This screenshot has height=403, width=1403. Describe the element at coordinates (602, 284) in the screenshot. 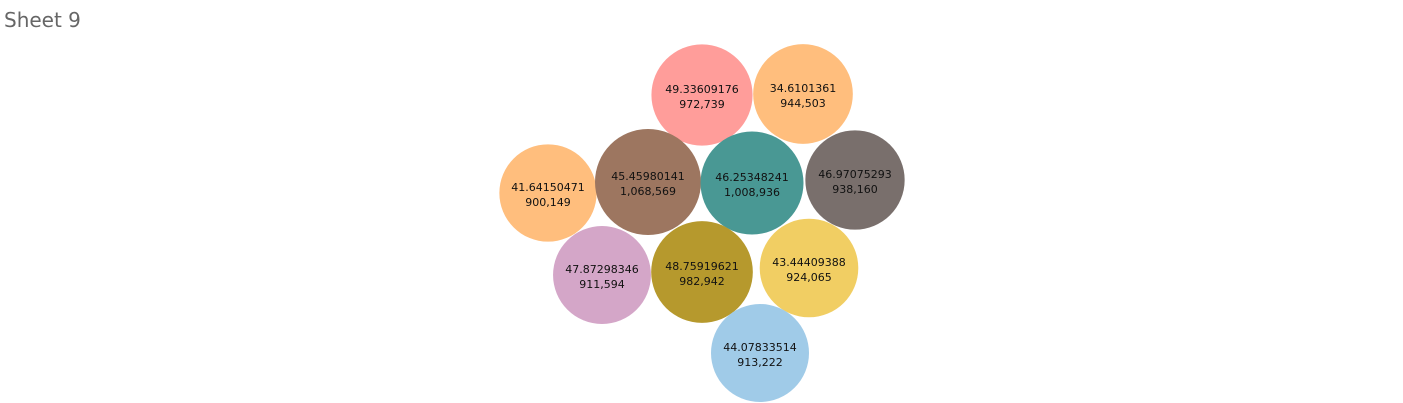

I see `bubble-value-label: 911,594` at that location.